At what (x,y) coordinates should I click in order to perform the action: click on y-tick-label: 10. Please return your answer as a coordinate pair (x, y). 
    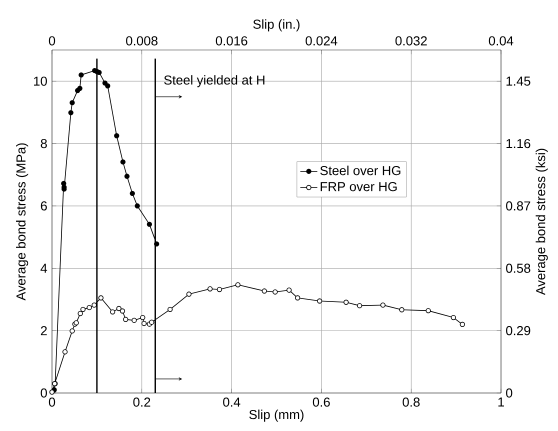
    Looking at the image, I should click on (40, 81).